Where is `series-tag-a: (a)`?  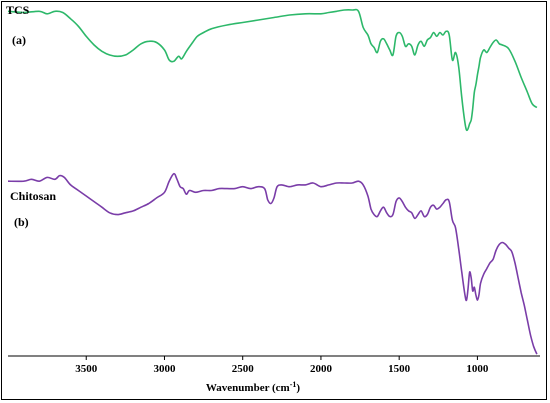 series-tag-a: (a) is located at coordinates (19, 40).